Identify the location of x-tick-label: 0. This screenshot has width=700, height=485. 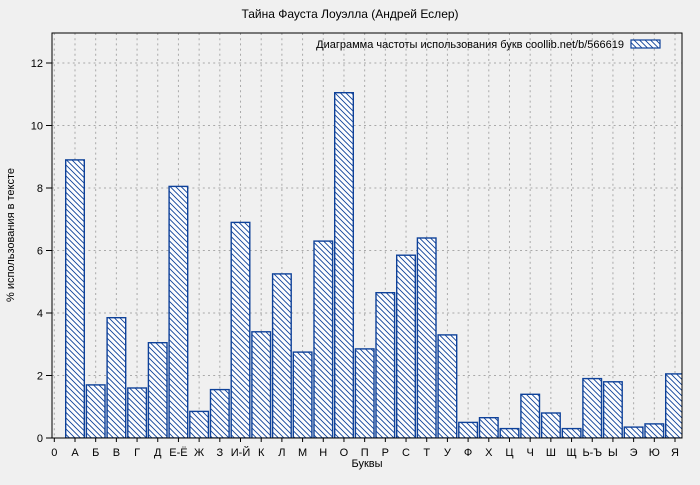
(54, 453).